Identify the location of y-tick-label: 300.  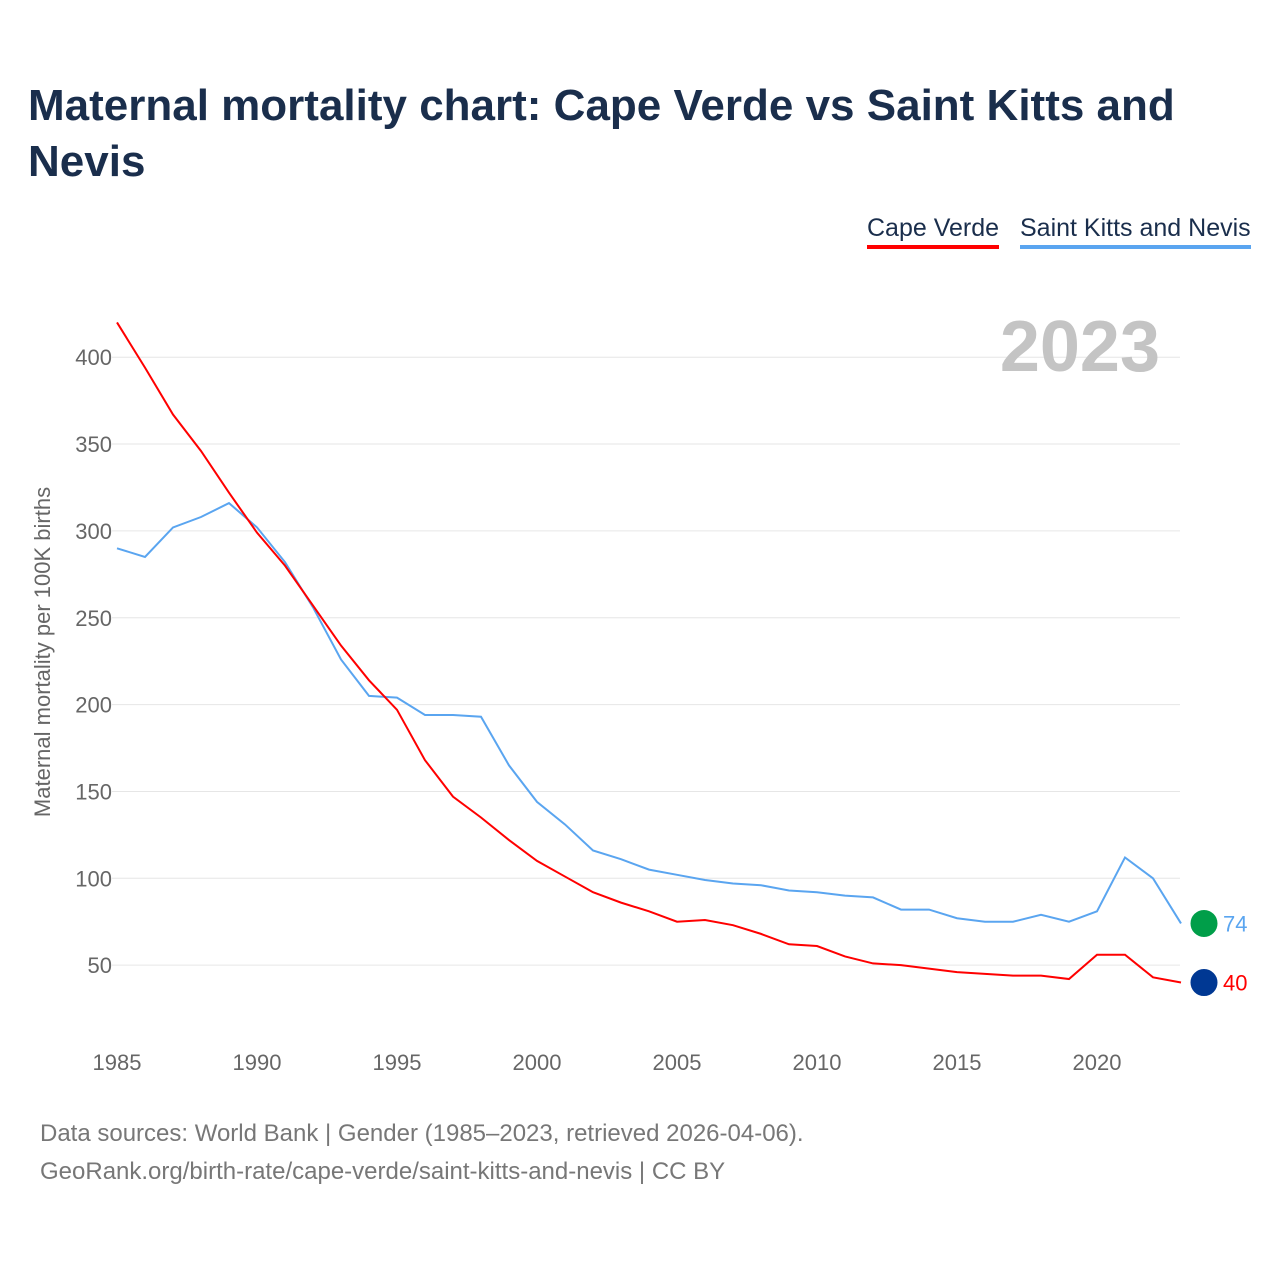
(93, 531).